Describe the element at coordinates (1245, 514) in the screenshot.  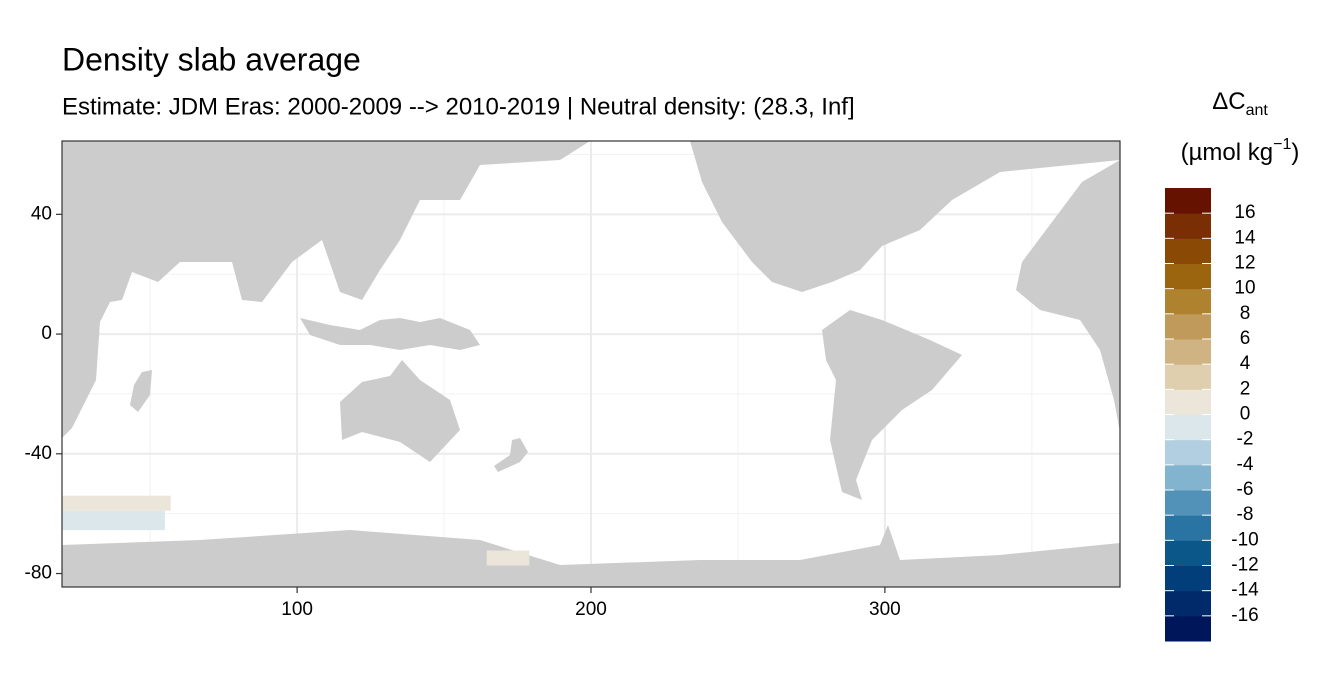
I see `legend-tick-label: -8` at that location.